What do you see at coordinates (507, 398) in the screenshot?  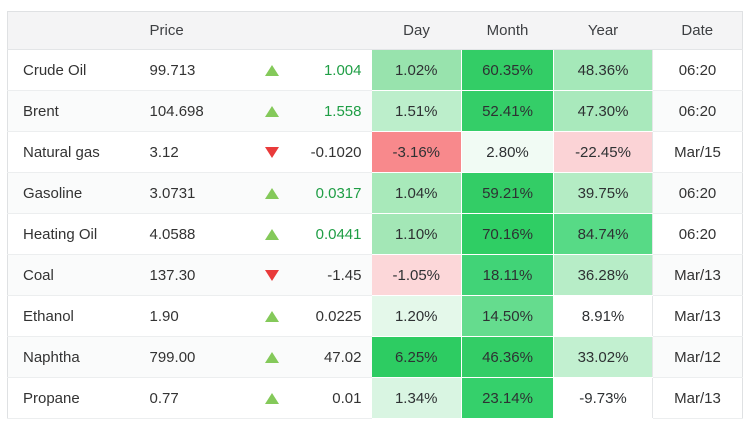 I see `month-change-cell: 23.14%` at bounding box center [507, 398].